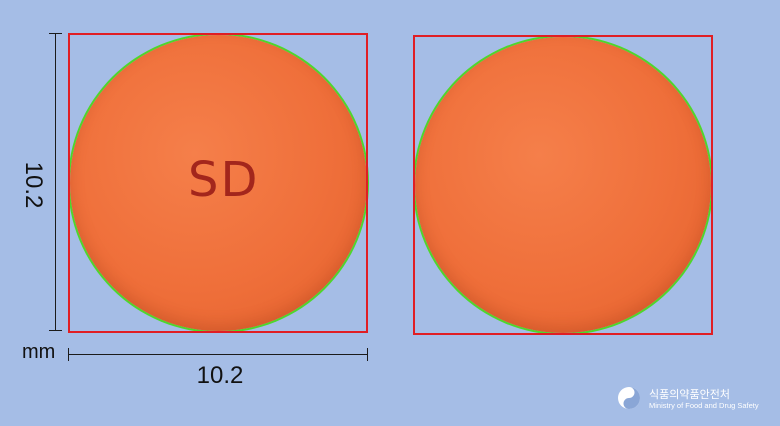 This screenshot has height=426, width=780. I want to click on unit-label: mm, so click(39, 352).